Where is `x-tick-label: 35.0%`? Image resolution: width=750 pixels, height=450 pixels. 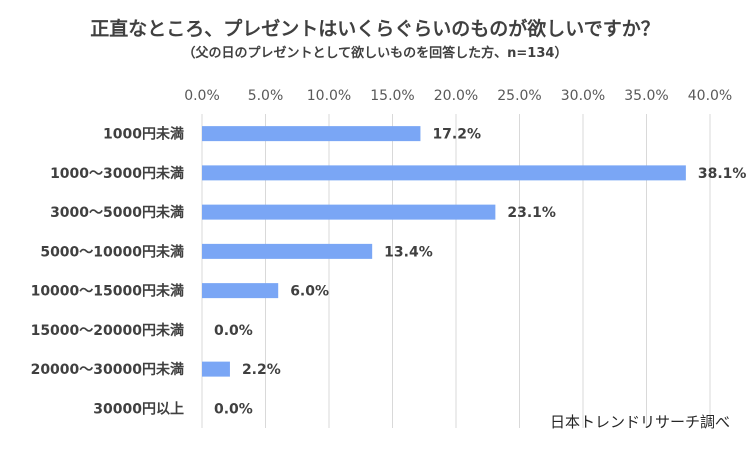
x-tick-label: 35.0% is located at coordinates (646, 96).